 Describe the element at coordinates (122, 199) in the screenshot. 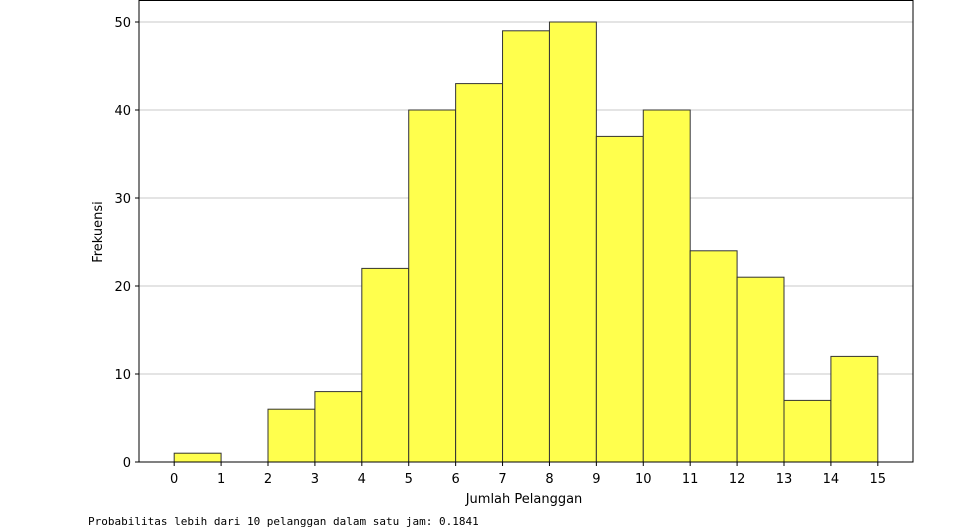

I see `y-tick-label: 30` at that location.